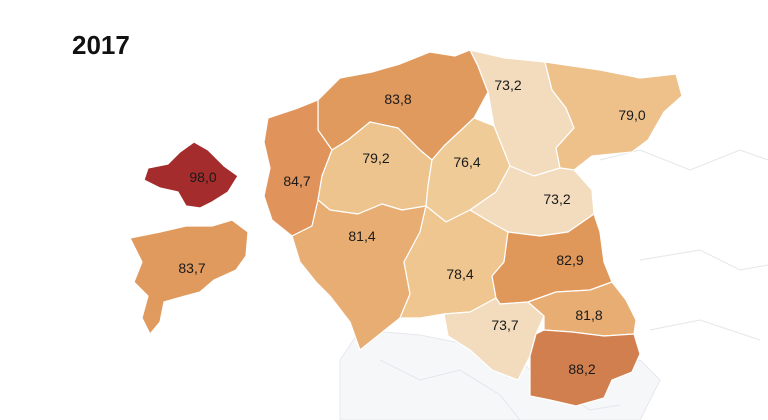 Image resolution: width=768 pixels, height=420 pixels. Describe the element at coordinates (466, 162) in the screenshot. I see `label-jarva: 76,4` at that location.